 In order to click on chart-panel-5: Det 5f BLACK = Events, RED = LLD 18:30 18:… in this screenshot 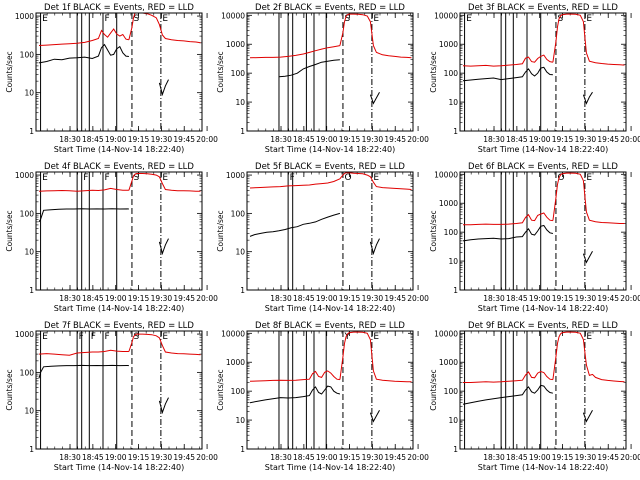, I will do `click(322, 237)`.